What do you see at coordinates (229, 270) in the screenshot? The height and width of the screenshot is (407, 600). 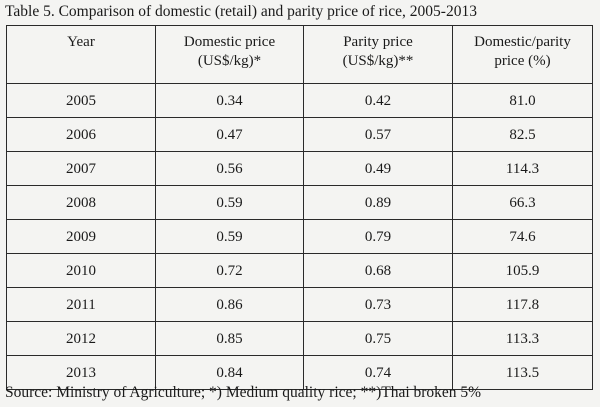 I see `cell-domestic-price: 0.72` at bounding box center [229, 270].